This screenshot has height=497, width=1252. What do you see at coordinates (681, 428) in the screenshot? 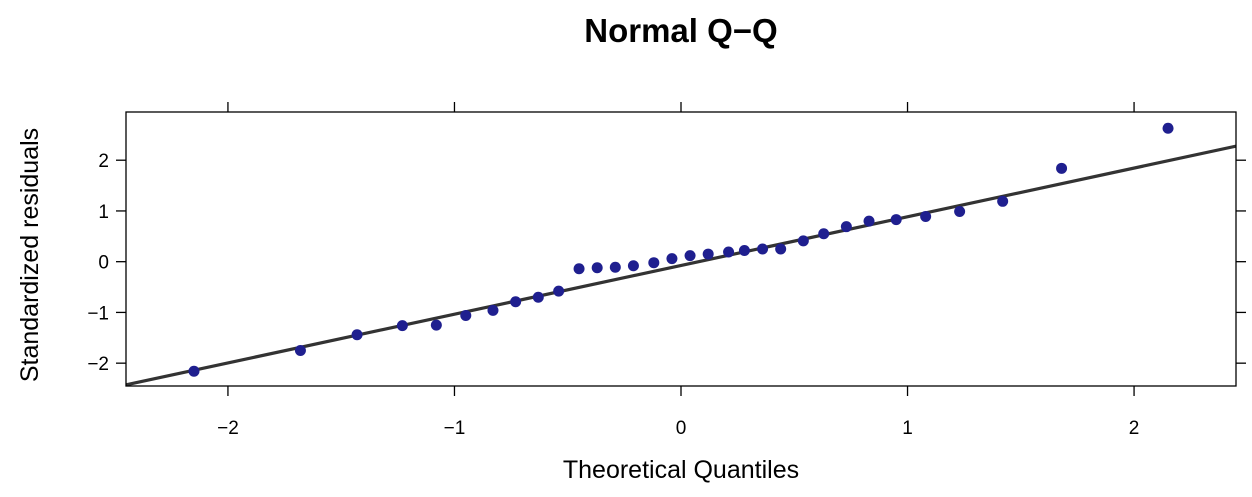
I see `x-tick-label: 0` at bounding box center [681, 428].